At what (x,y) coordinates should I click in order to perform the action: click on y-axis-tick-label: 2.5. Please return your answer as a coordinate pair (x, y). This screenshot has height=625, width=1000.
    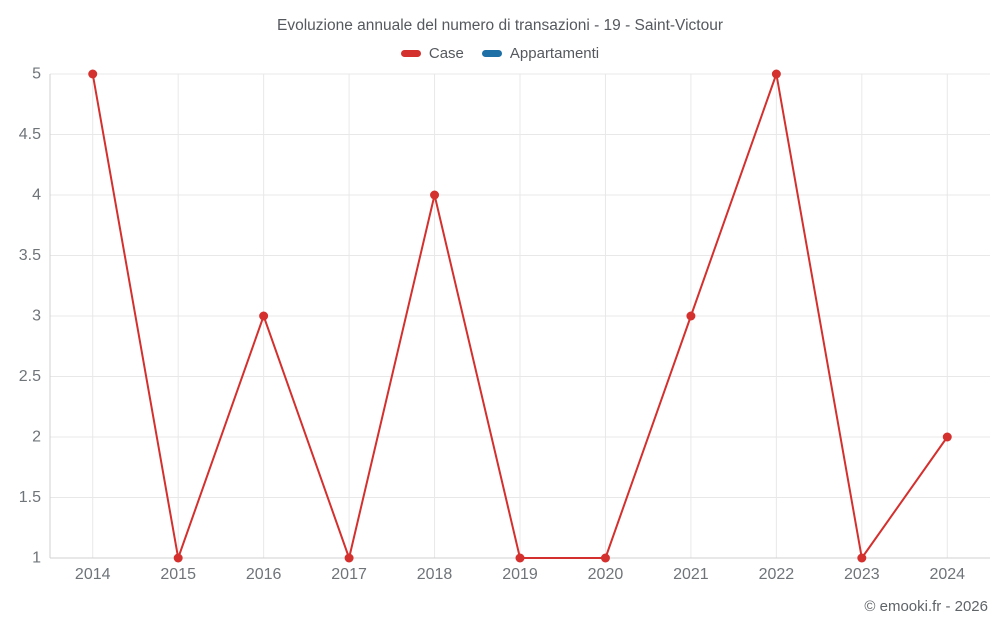
    Looking at the image, I should click on (30, 376).